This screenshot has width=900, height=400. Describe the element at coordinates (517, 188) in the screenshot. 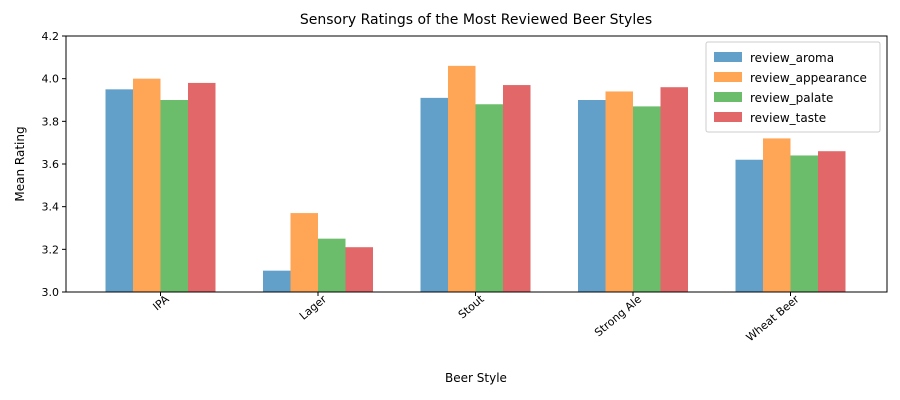

I see `bar-stout-review-taste` at that location.